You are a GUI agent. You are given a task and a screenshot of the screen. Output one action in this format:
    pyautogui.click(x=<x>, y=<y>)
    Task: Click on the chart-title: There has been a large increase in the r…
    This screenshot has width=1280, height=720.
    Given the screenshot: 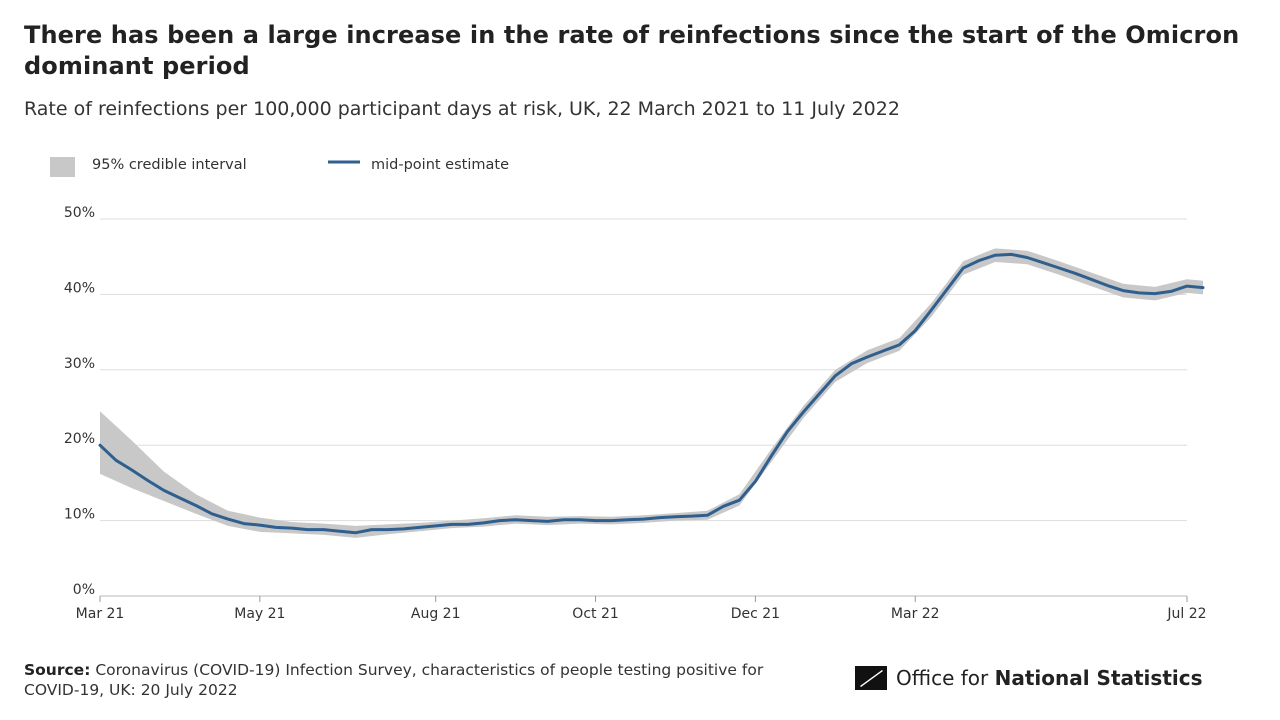 What is the action you would take?
    pyautogui.click(x=632, y=50)
    